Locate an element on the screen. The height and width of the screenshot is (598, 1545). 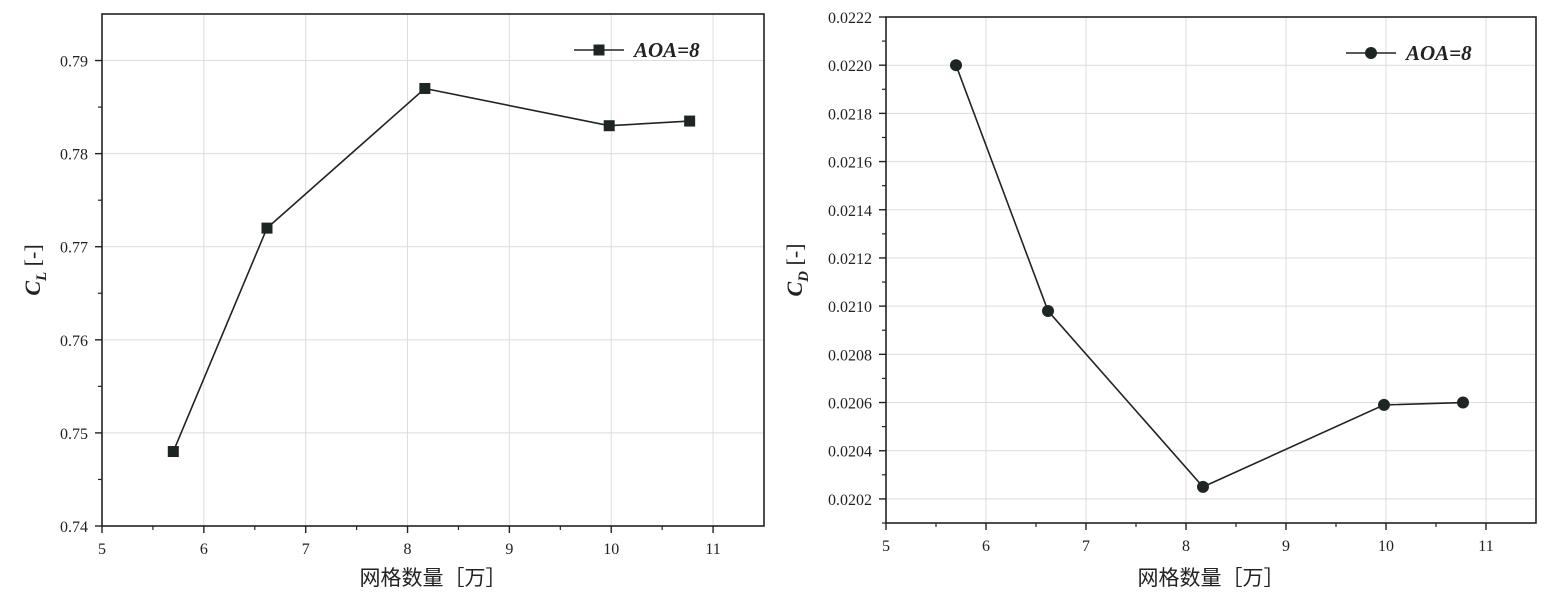
y-tick-label: 0.0220 is located at coordinates (850, 66).